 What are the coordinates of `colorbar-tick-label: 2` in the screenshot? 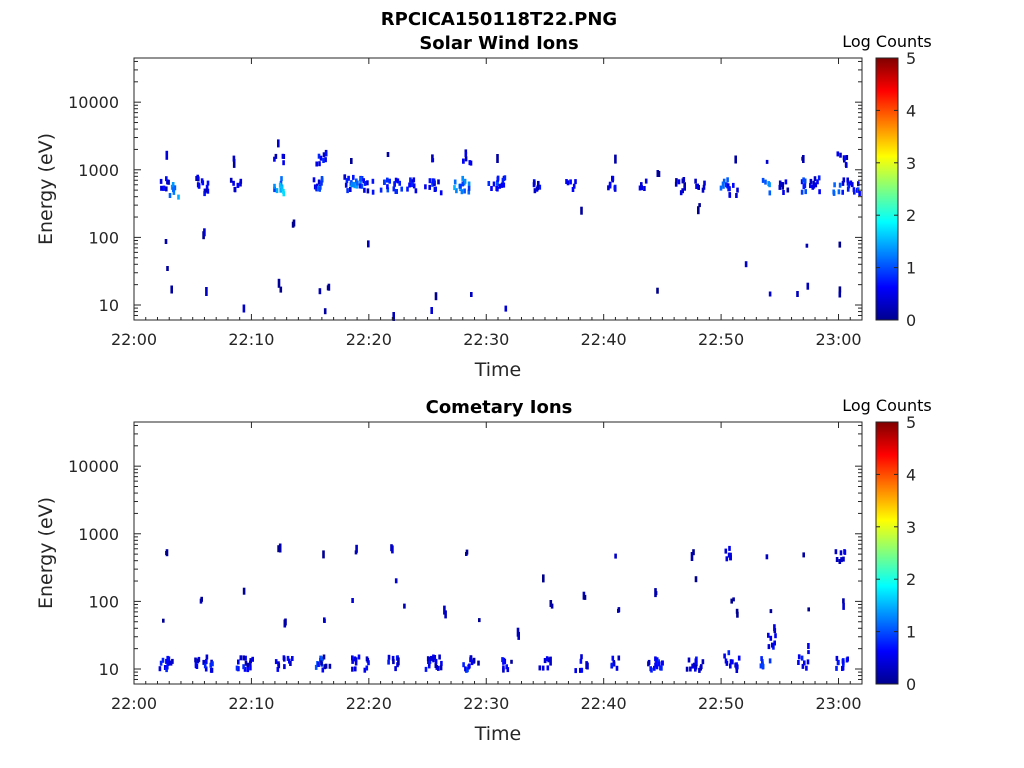 It's located at (911, 215).